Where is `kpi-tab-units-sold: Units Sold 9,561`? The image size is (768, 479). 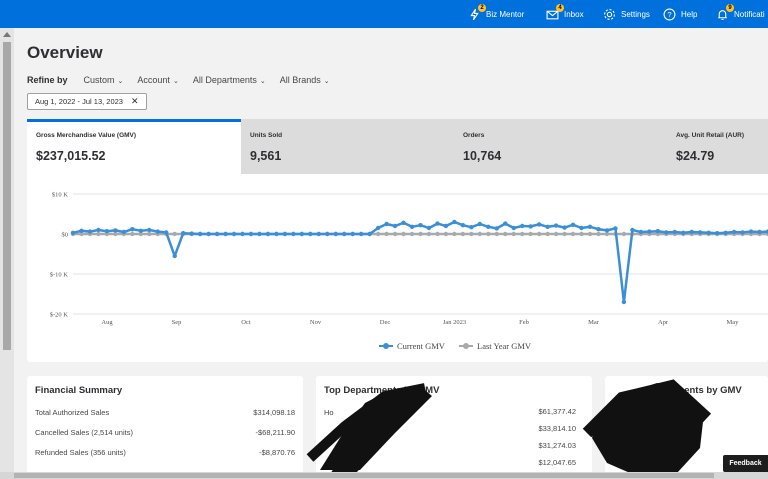
kpi-tab-units-sold: Units Sold 9,561 is located at coordinates (347, 146).